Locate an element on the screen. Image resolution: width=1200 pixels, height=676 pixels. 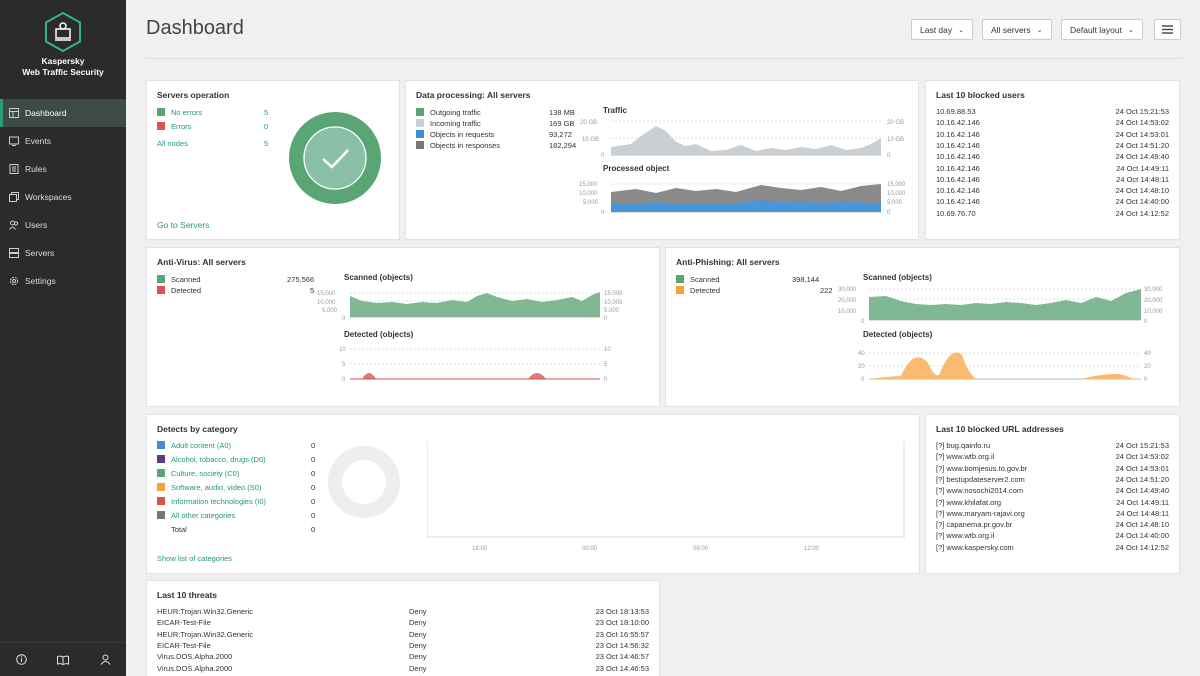
blocked-url-time: 24 Oct 14:53:01 is located at coordinates (1142, 468).